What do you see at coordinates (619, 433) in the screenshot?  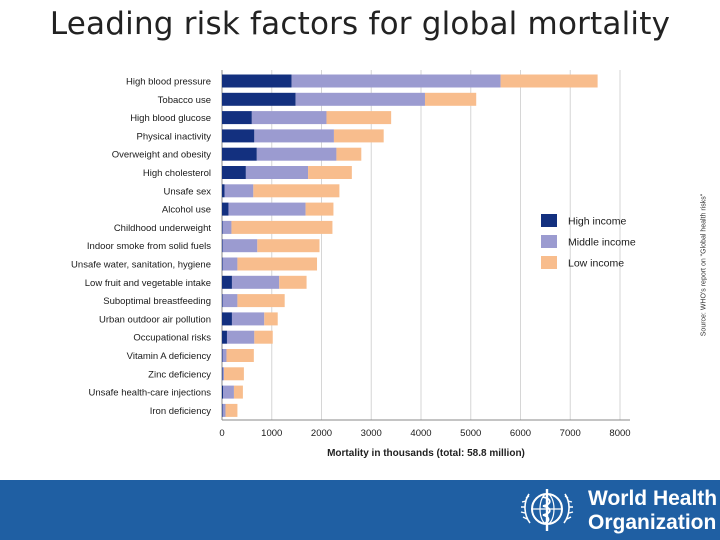 I see `x-tick-label: 8000` at bounding box center [619, 433].